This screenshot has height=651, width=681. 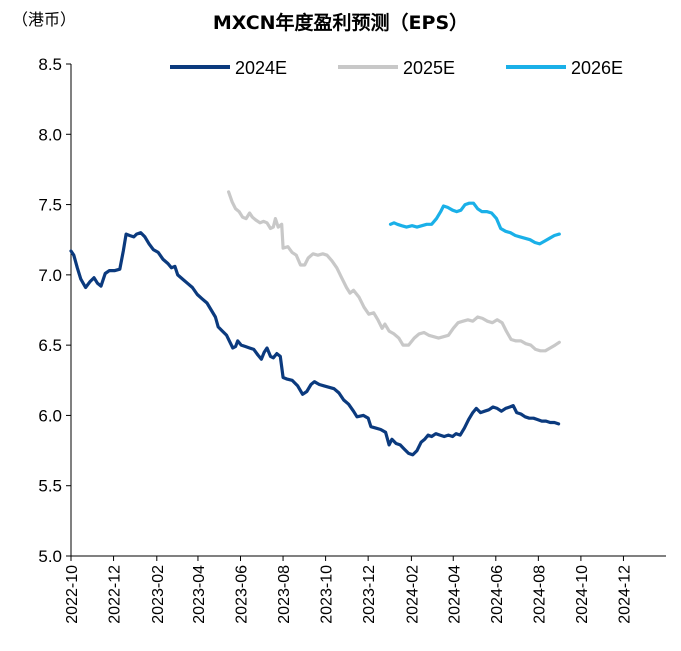 I want to click on x-tick-label: 2023-12, so click(x=369, y=594).